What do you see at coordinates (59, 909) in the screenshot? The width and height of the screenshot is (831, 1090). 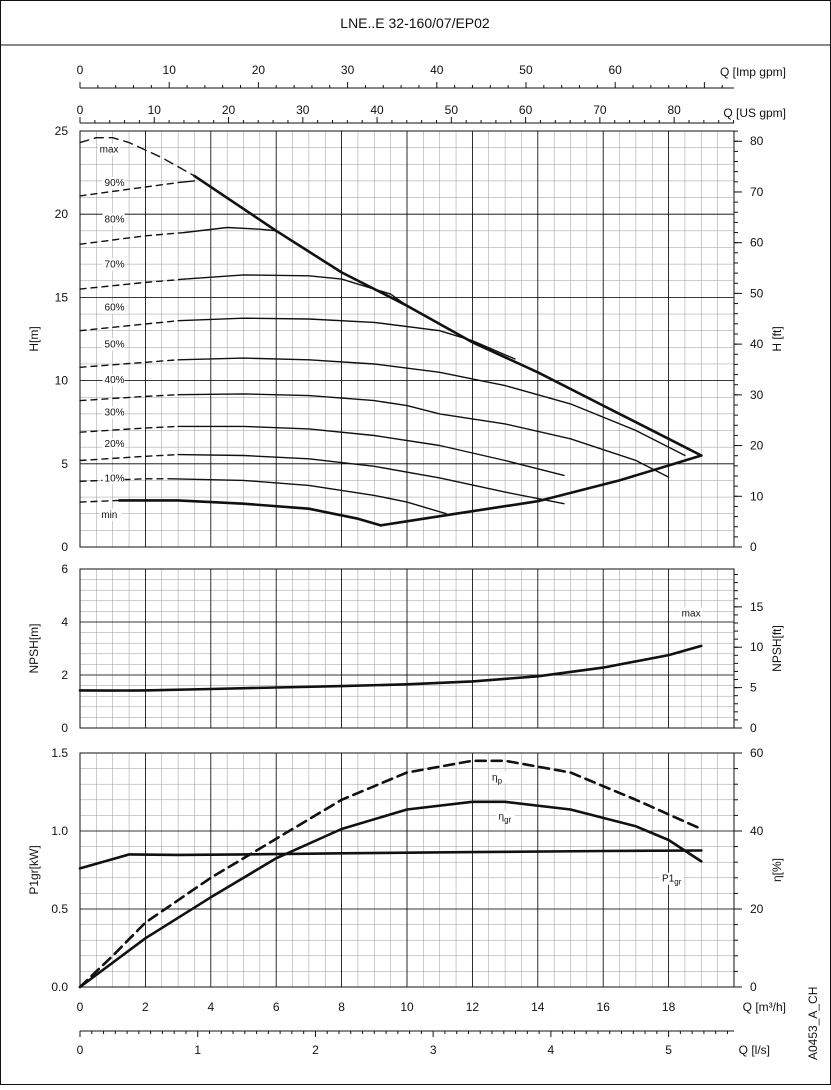 I see `y-tick-label: 0.5` at bounding box center [59, 909].